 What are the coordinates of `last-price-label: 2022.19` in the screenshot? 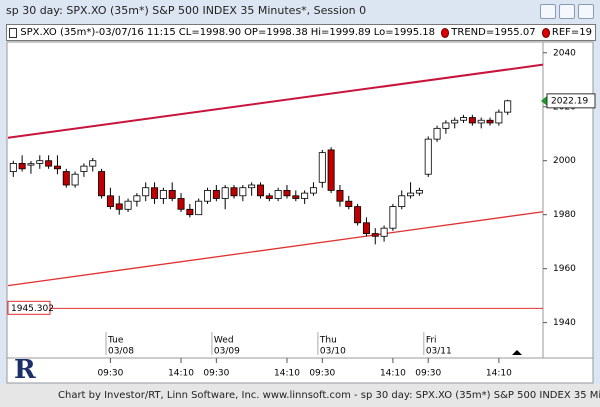 It's located at (569, 101).